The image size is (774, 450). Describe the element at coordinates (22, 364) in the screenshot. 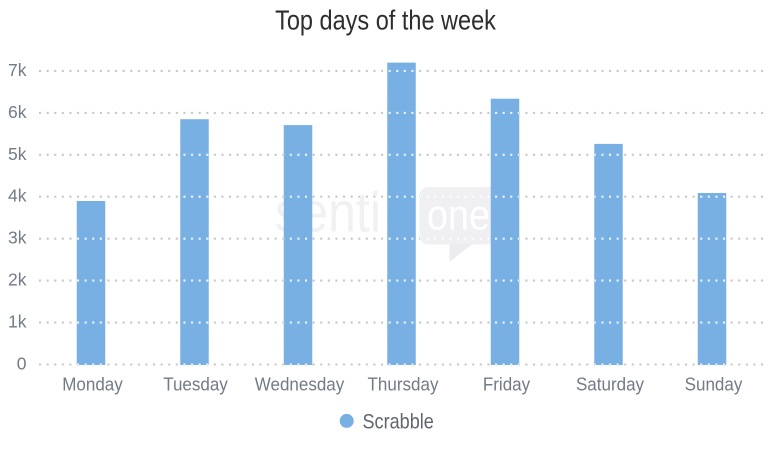

I see `svg-text: 0` at that location.